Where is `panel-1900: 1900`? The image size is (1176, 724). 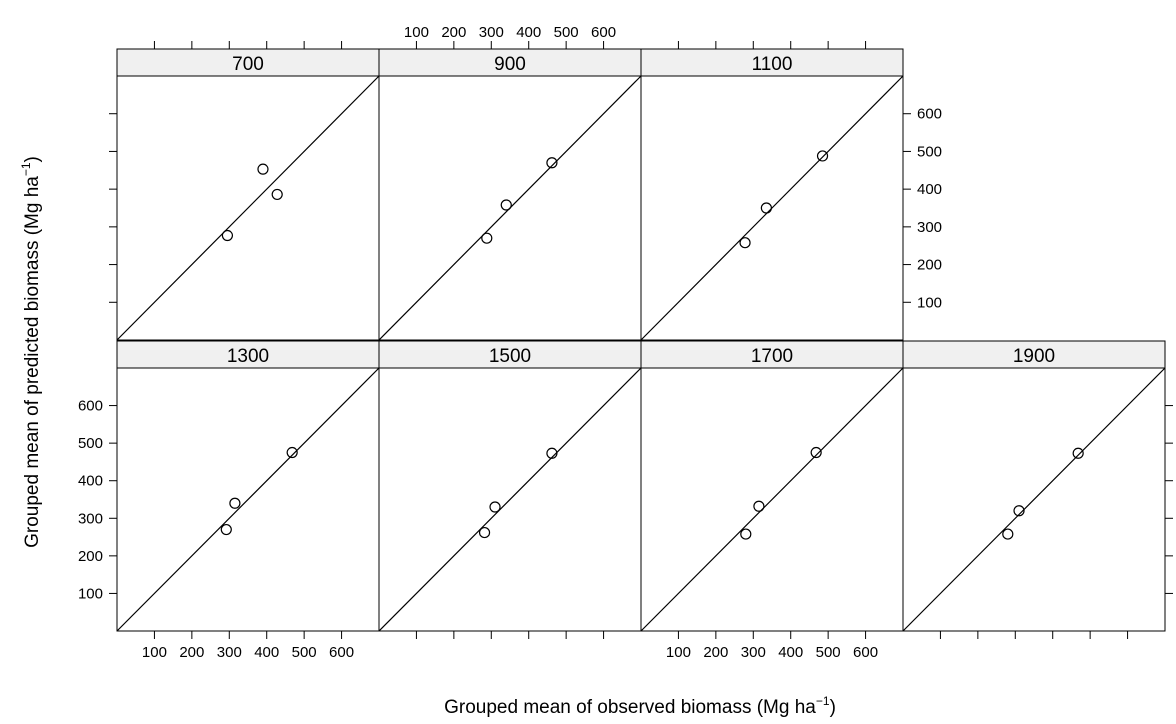
panel-1900: 1900 is located at coordinates (1034, 486).